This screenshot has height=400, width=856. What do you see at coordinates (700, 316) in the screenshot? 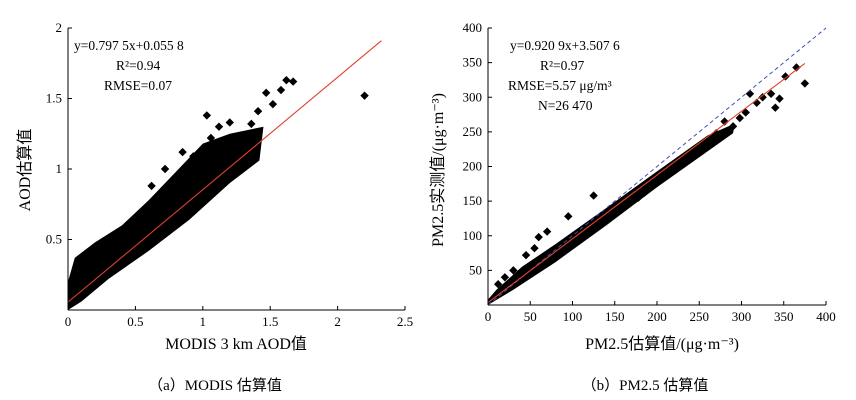
I see `panel-b-x-tick-label: 250` at bounding box center [700, 316].